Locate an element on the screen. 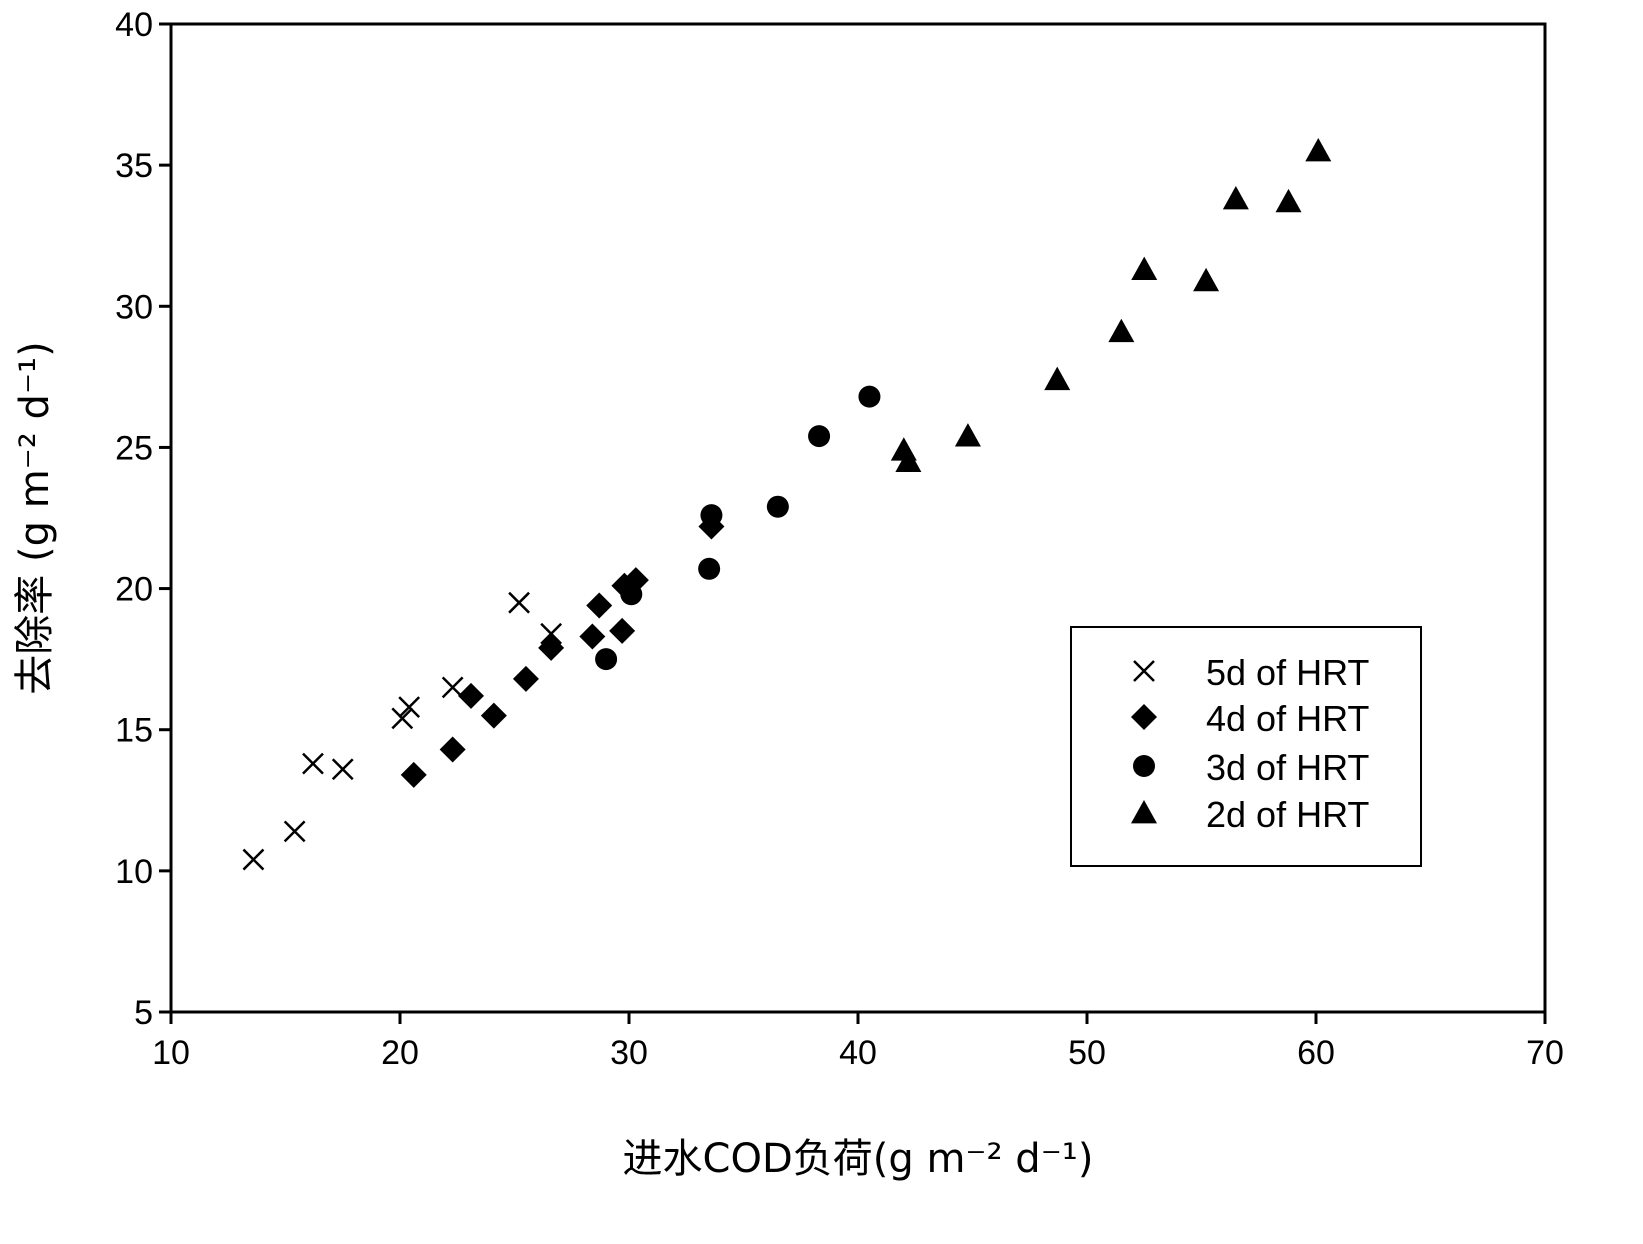  x-axis-ticks: 10 20 30 40 50 60 70 is located at coordinates (858, 1042).